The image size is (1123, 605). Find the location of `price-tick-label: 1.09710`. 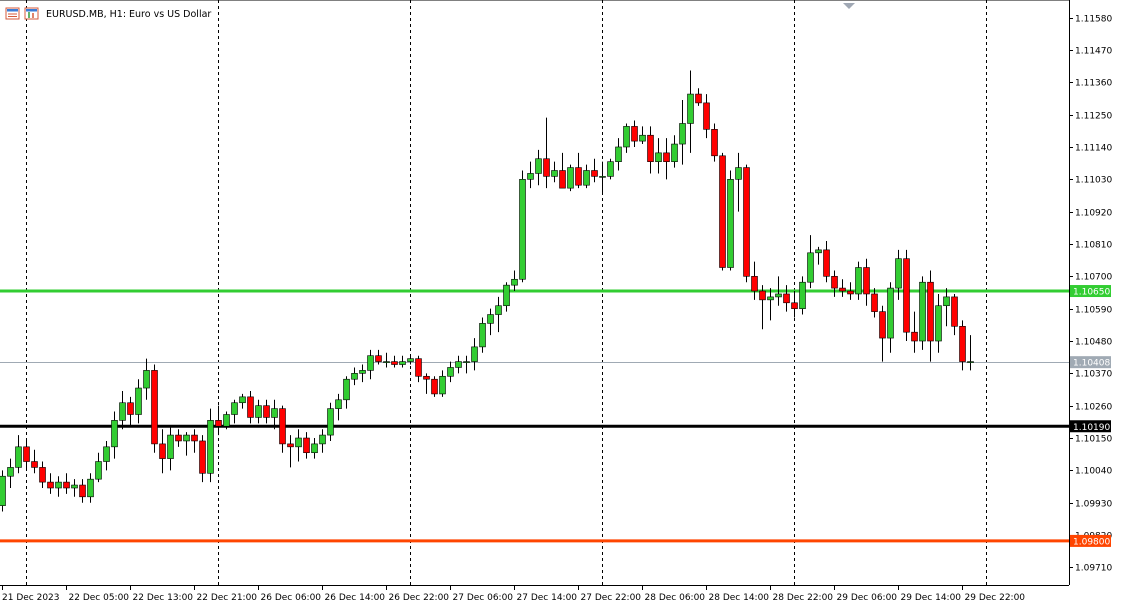

price-tick-label: 1.09710 is located at coordinates (1093, 569).